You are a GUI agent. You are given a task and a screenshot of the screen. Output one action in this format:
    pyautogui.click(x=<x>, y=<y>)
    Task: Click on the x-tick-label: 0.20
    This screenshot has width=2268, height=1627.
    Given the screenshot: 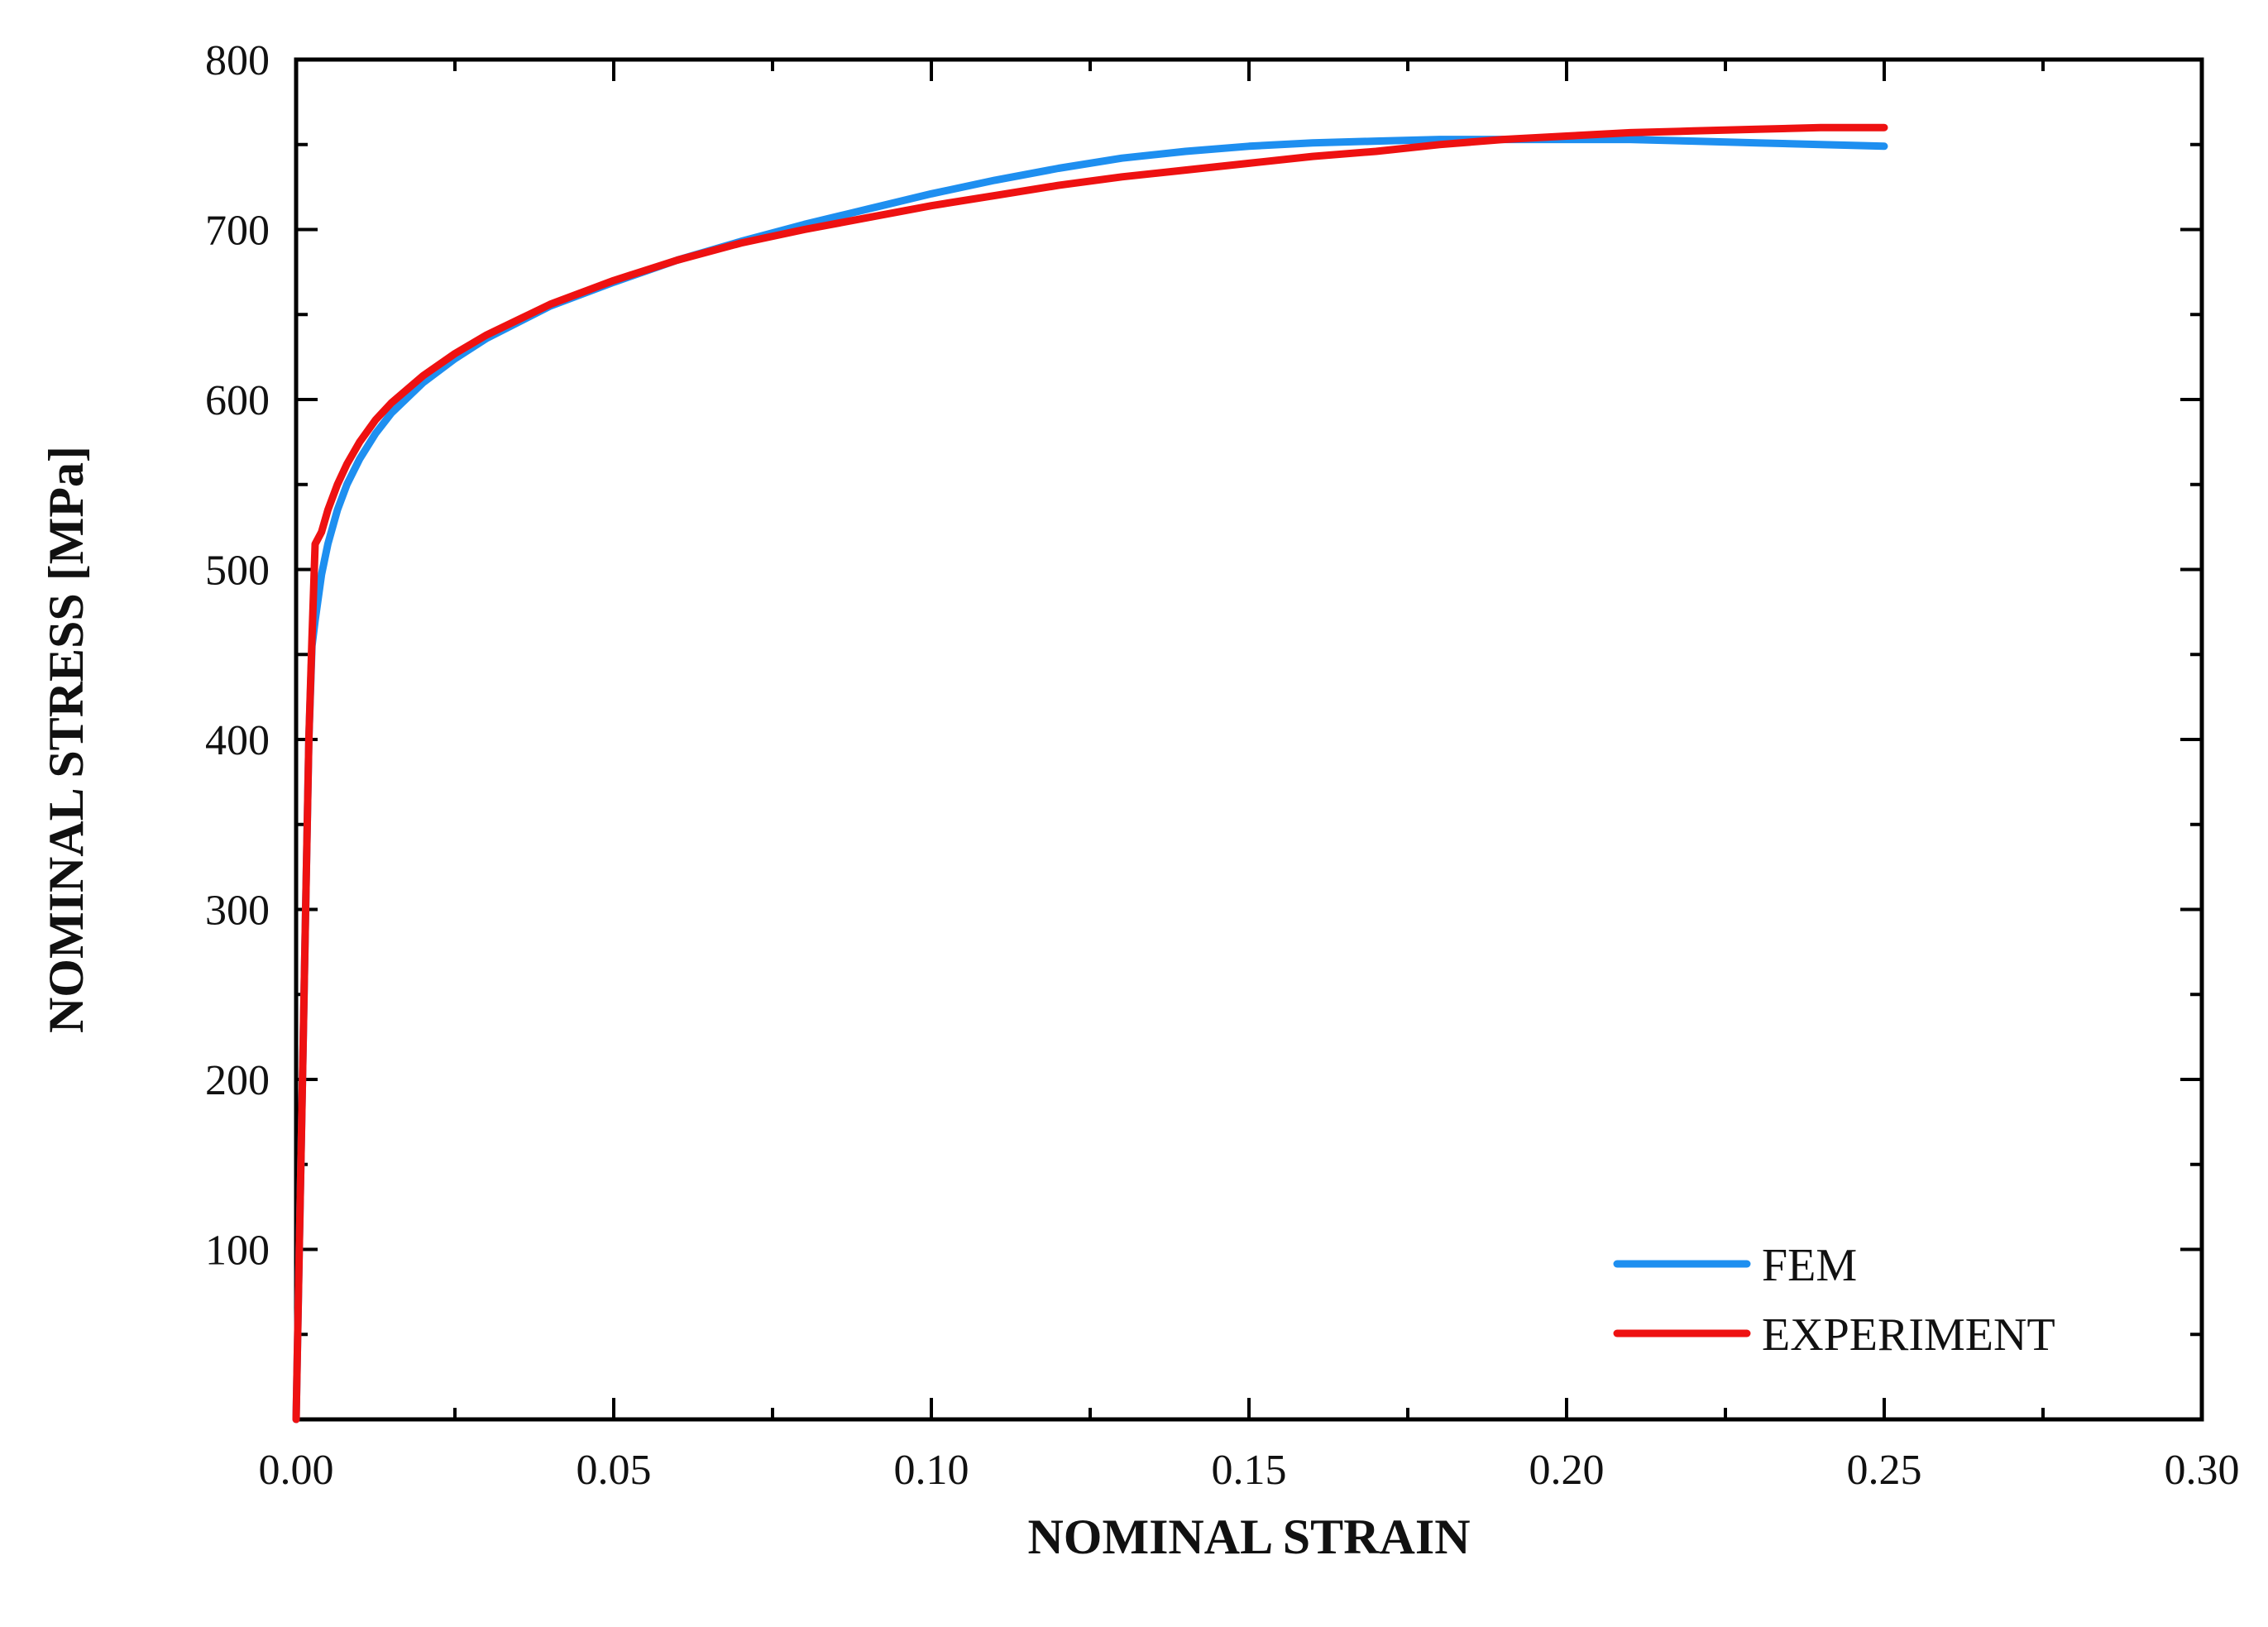 What is the action you would take?
    pyautogui.click(x=1567, y=1470)
    